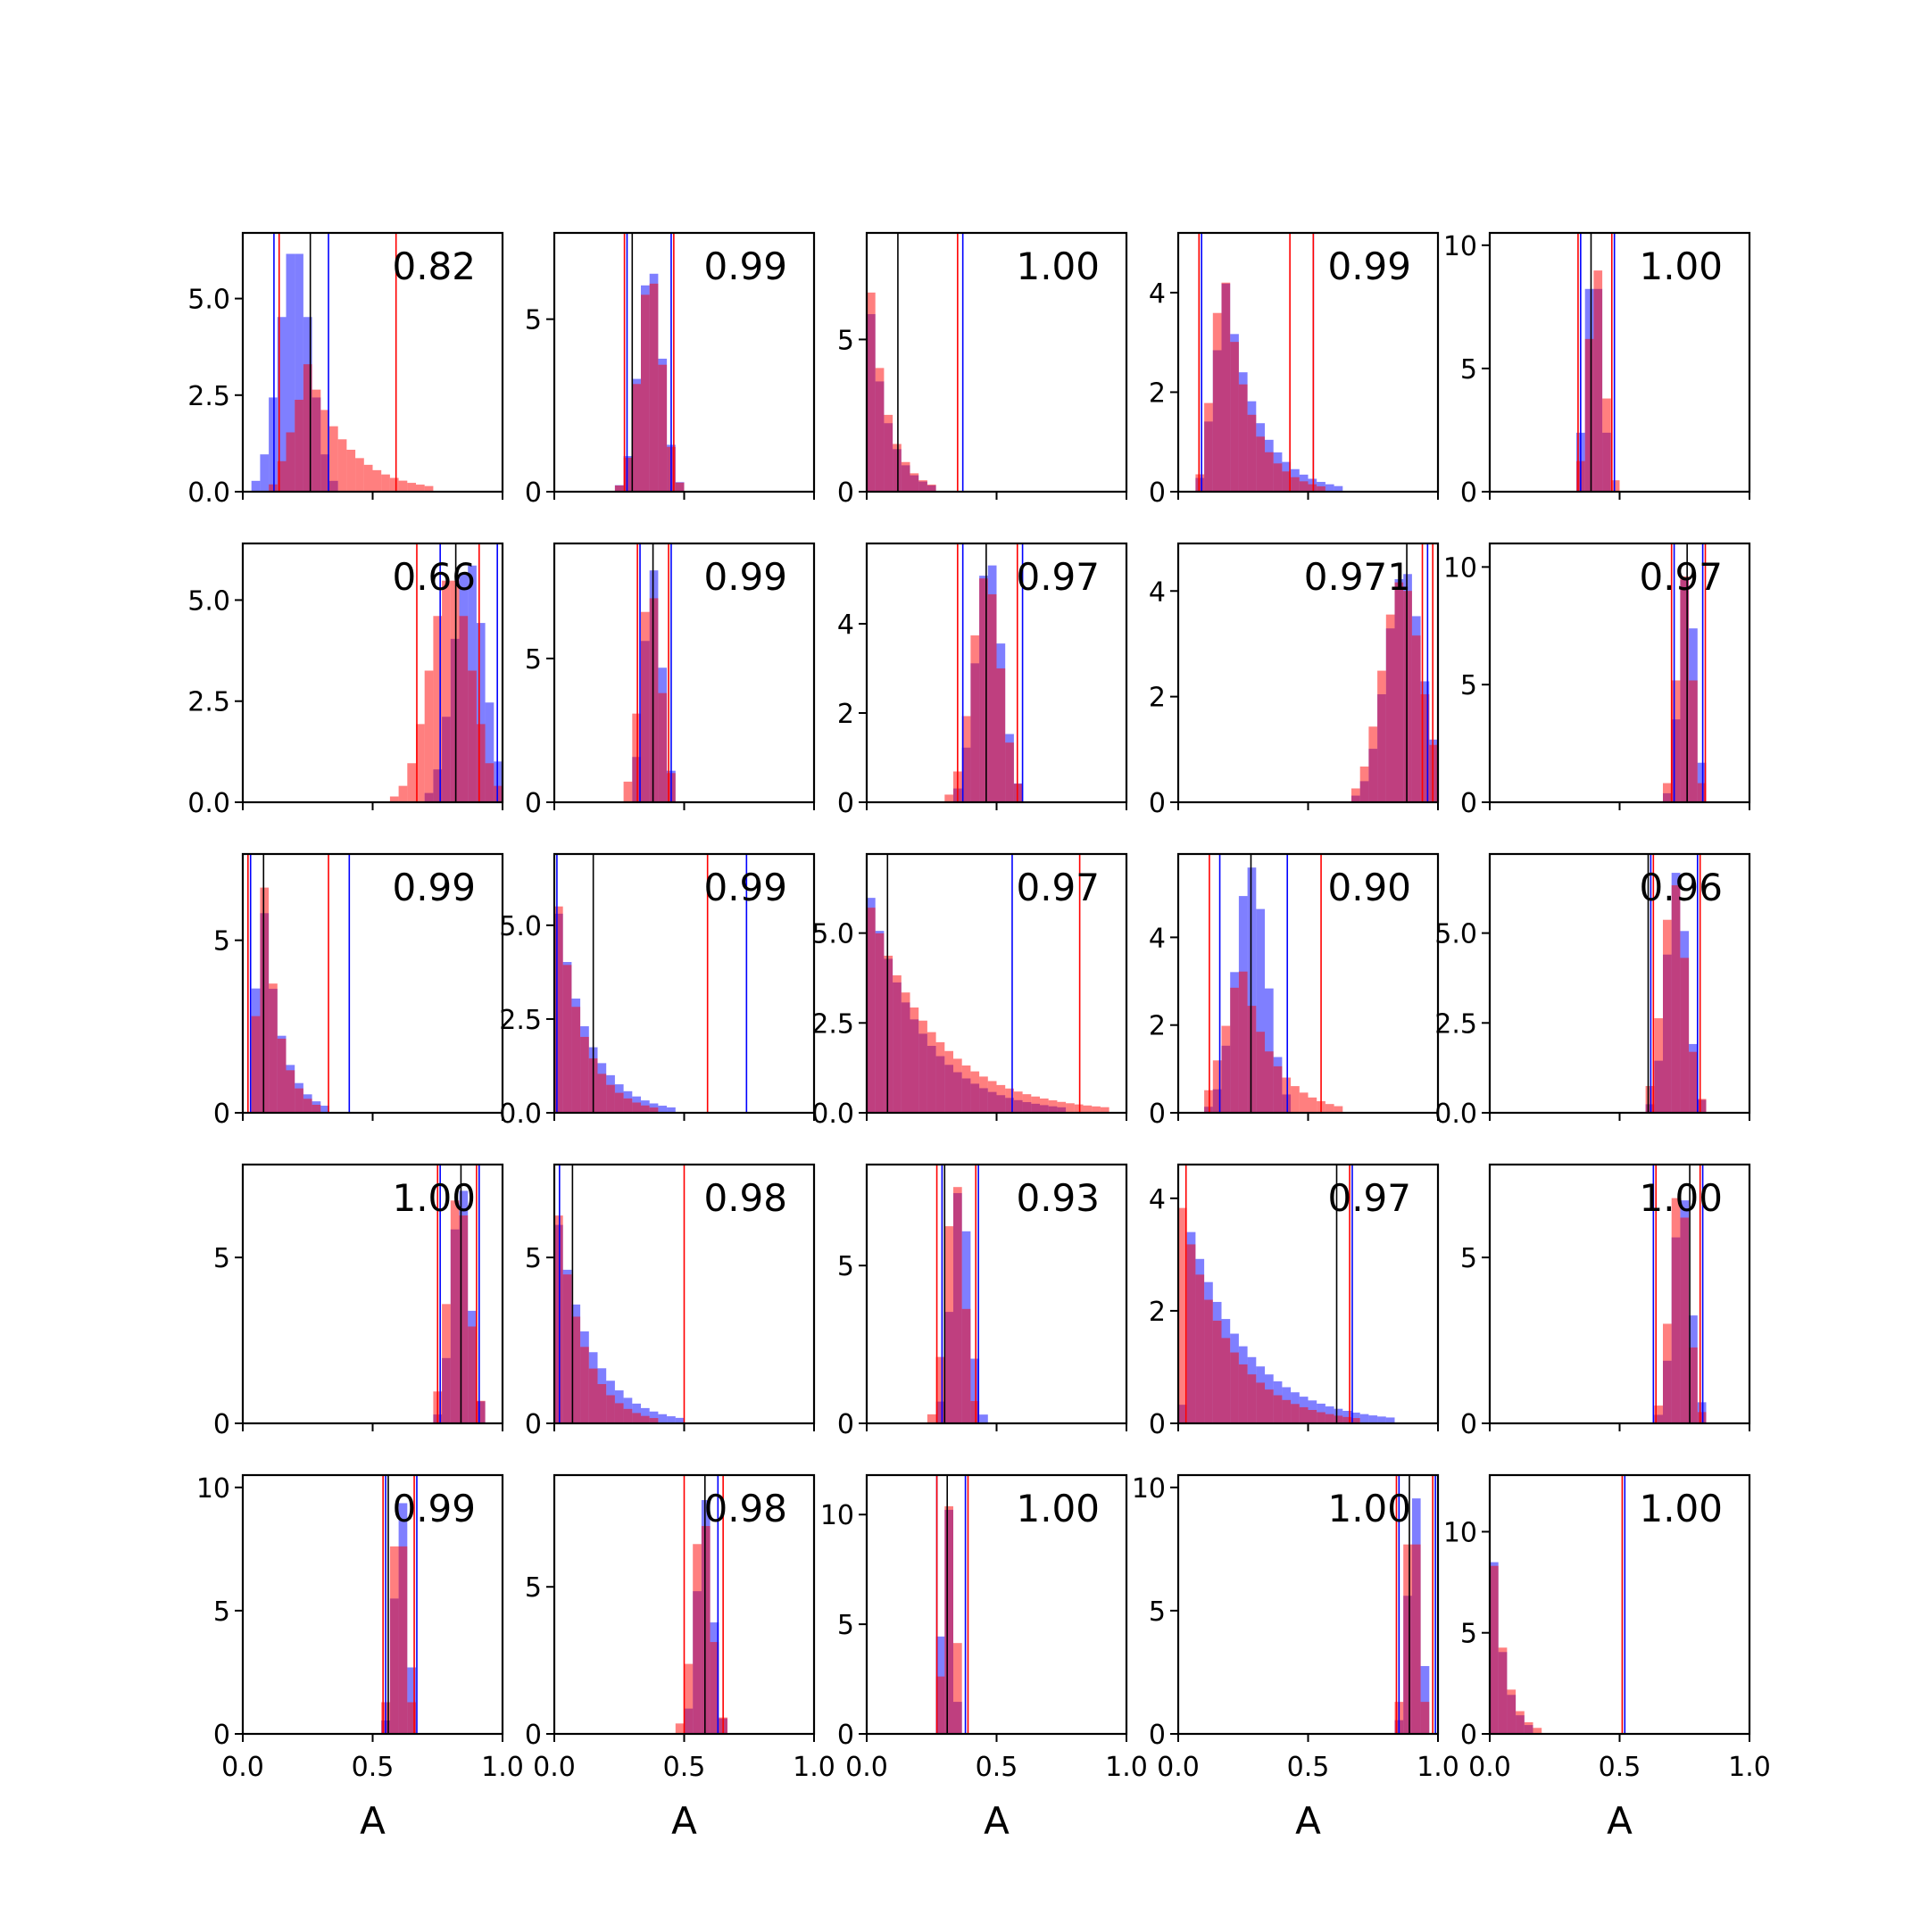 The width and height of the screenshot is (1928, 1932). What do you see at coordinates (1468, 1634) in the screenshot?
I see `y-tick-label: 5` at bounding box center [1468, 1634].